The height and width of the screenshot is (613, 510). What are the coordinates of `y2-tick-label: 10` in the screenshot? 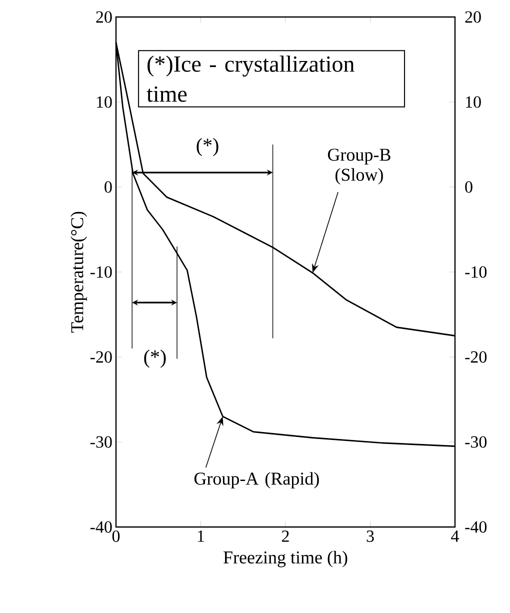 It's located at (473, 102).